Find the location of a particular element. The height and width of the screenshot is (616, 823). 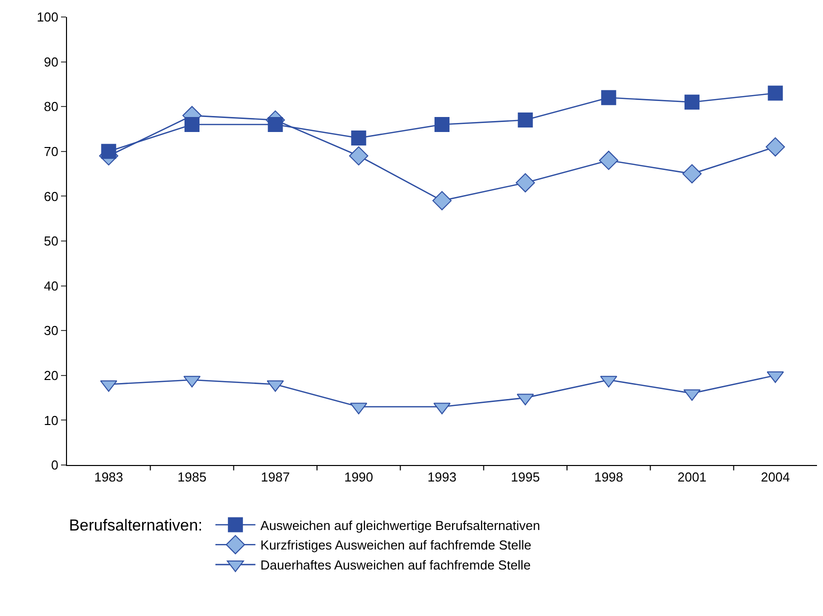

legend-title: Berufsalternativen: is located at coordinates (135, 526).